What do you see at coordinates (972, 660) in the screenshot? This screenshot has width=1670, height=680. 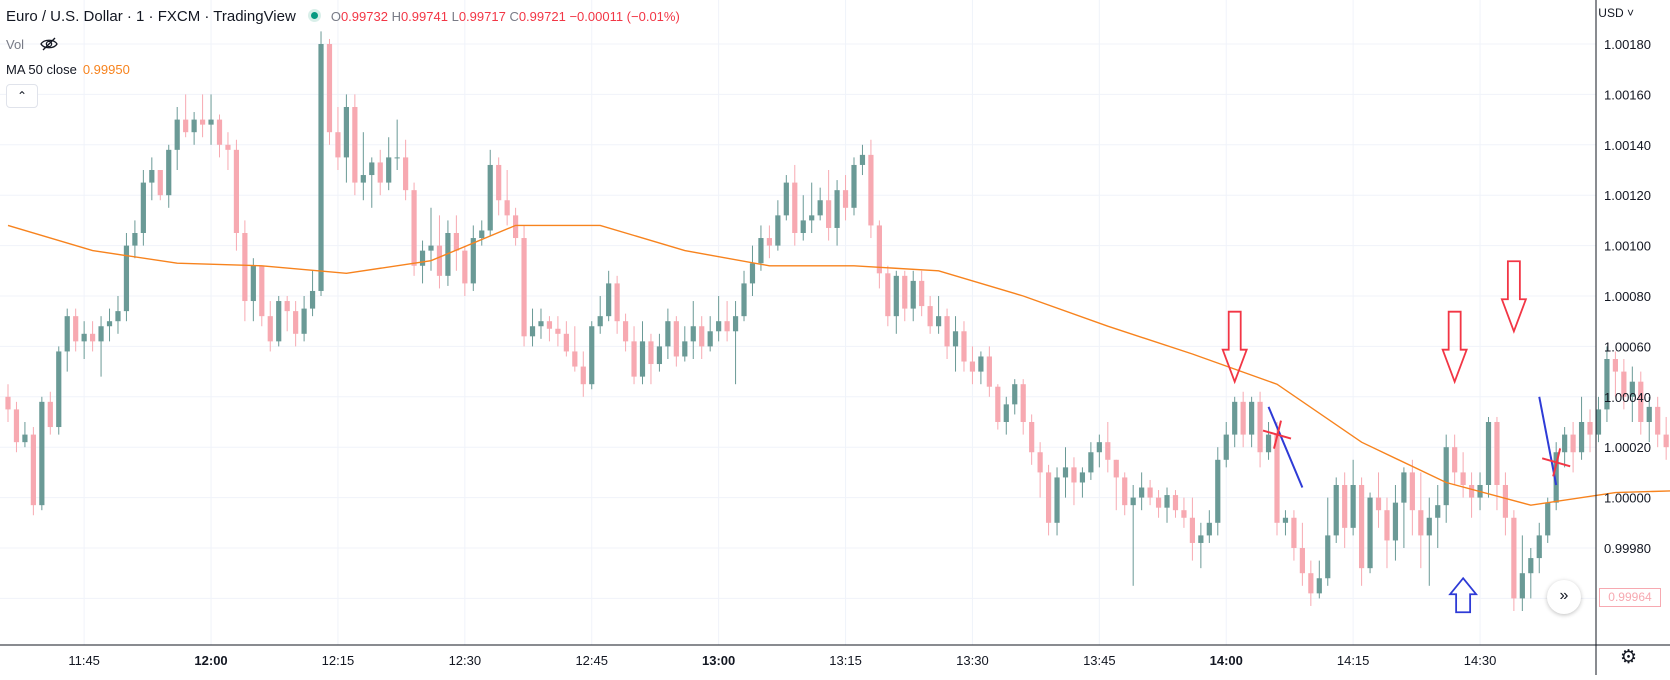 I see `x-tick-label: 13:30` at bounding box center [972, 660].